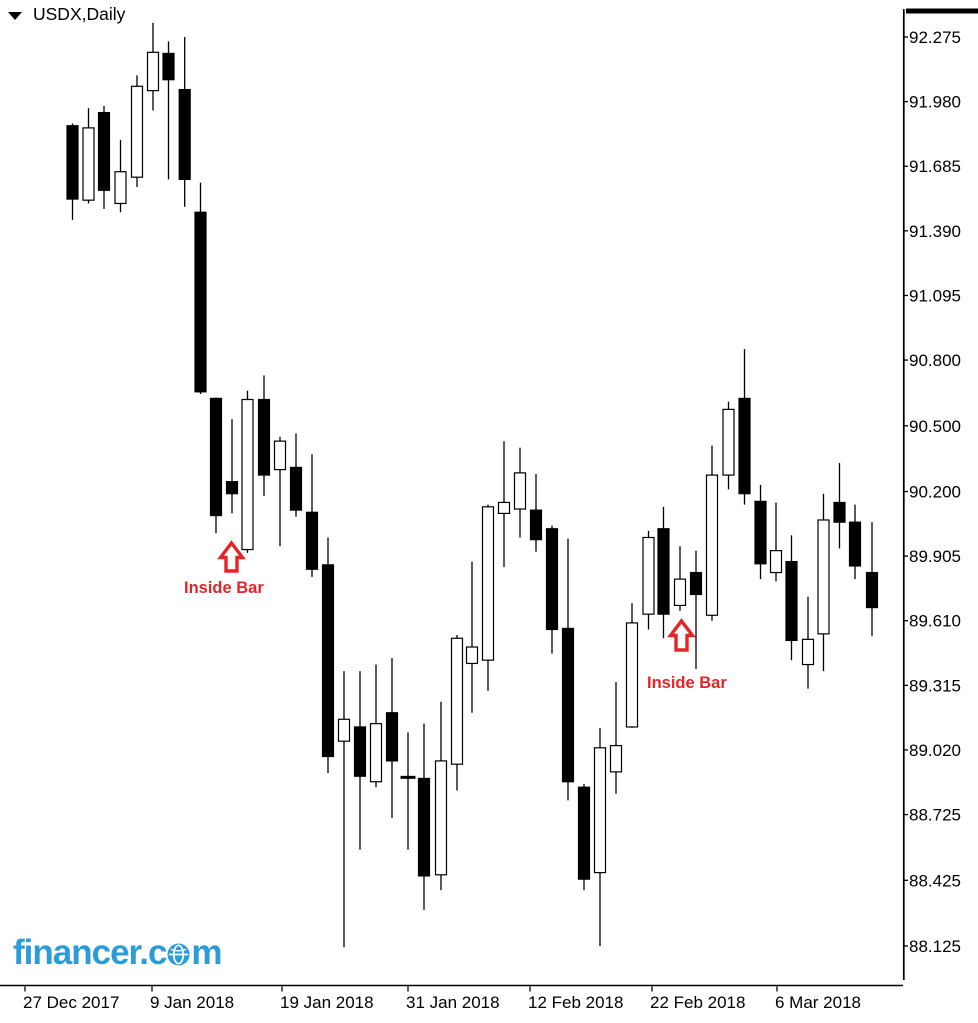  Describe the element at coordinates (935, 750) in the screenshot. I see `price-tick-label: 89.020` at that location.